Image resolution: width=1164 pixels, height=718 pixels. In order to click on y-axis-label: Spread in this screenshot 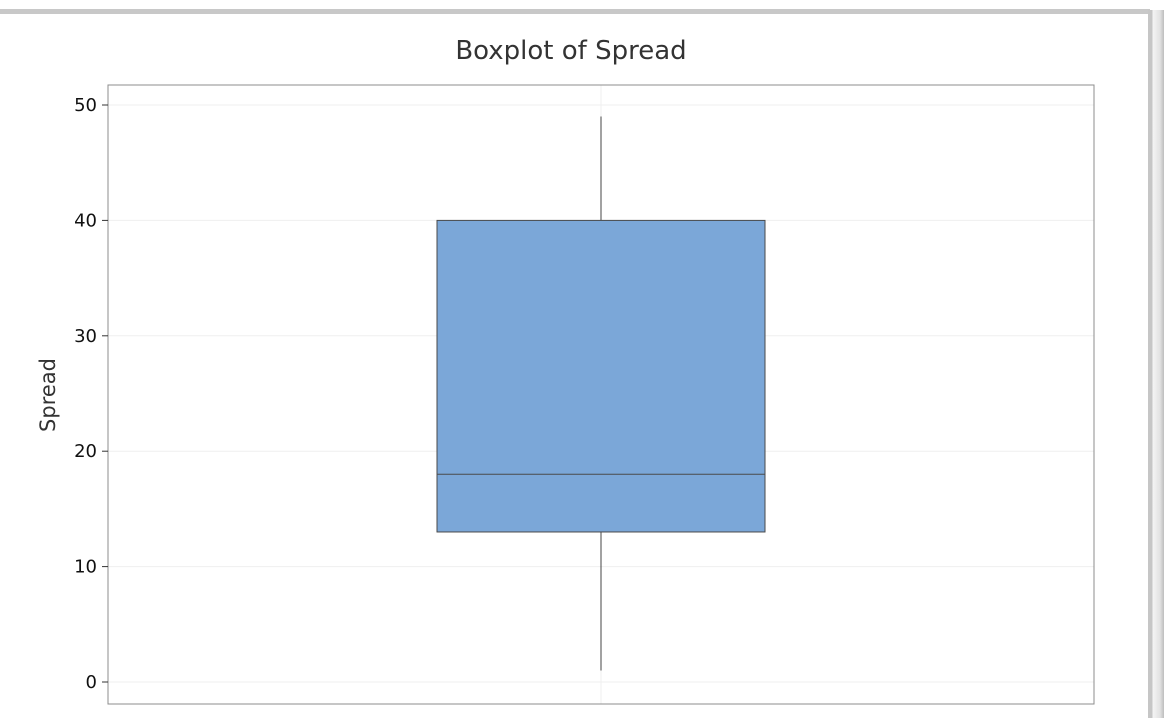, I will do `click(48, 395)`.